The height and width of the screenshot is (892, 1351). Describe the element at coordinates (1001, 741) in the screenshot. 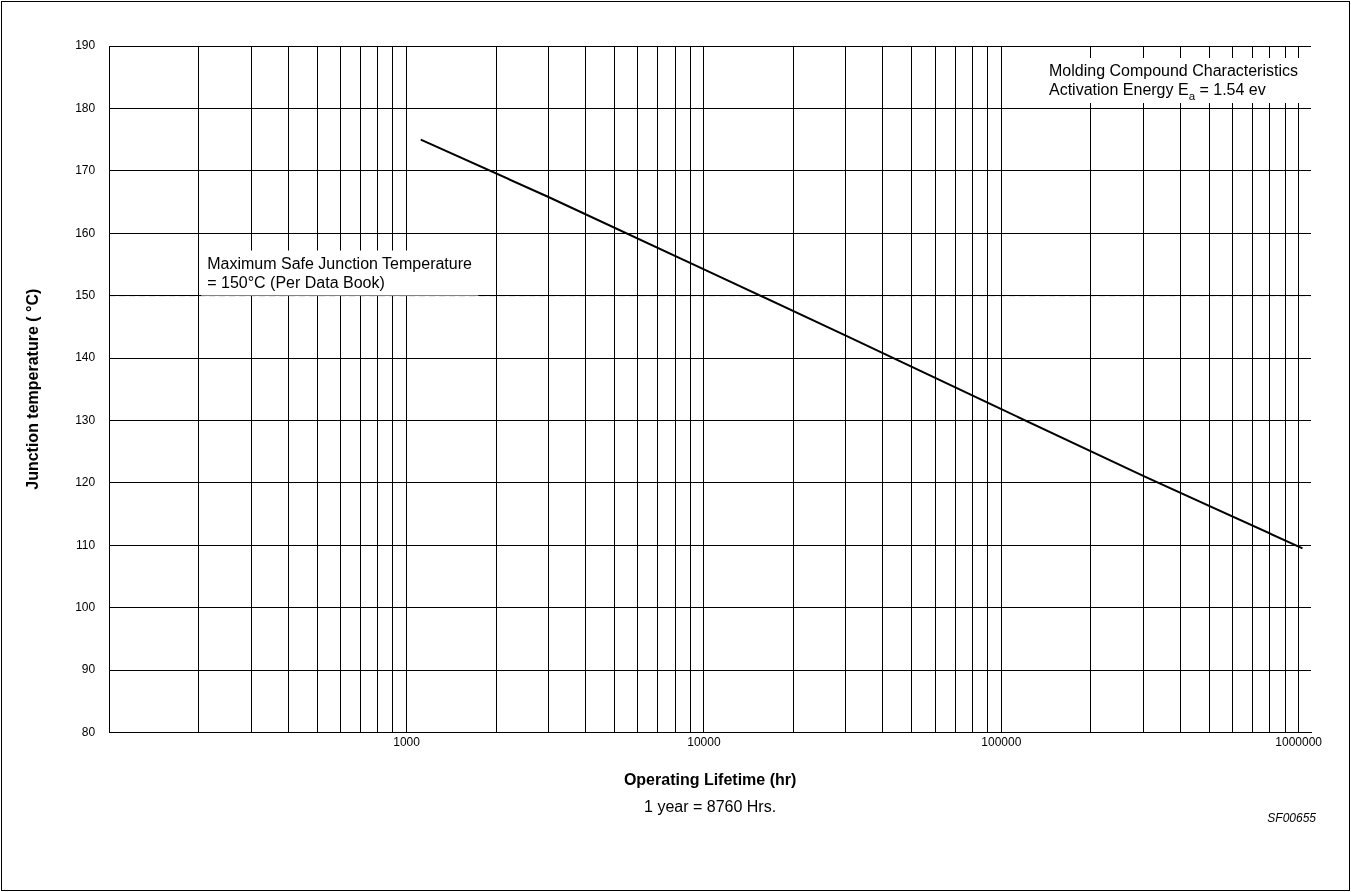

I see `x-tick-label: 100000` at that location.